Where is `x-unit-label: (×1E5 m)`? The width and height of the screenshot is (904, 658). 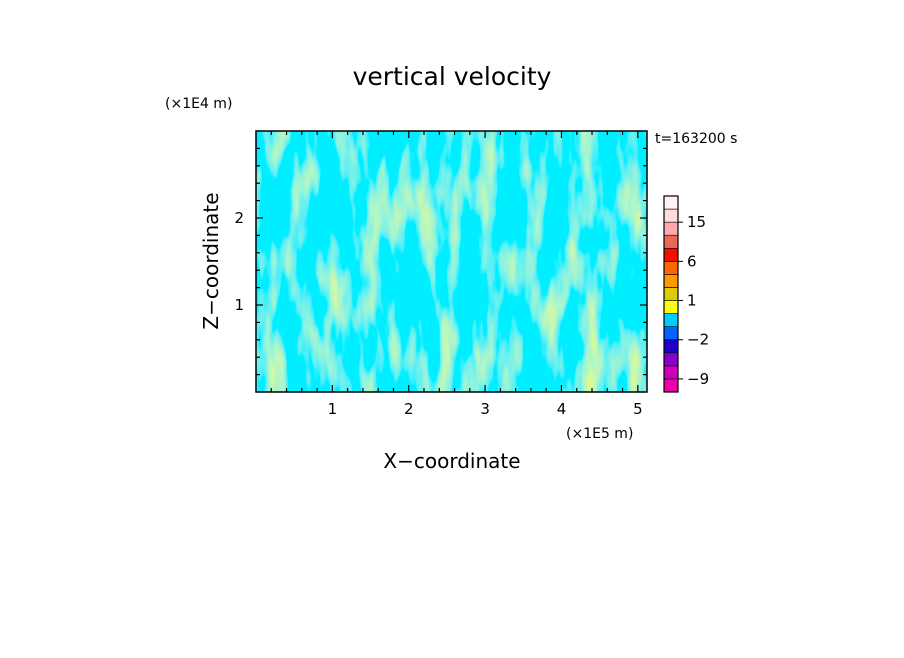
x-unit-label: (×1E5 m) is located at coordinates (599, 434).